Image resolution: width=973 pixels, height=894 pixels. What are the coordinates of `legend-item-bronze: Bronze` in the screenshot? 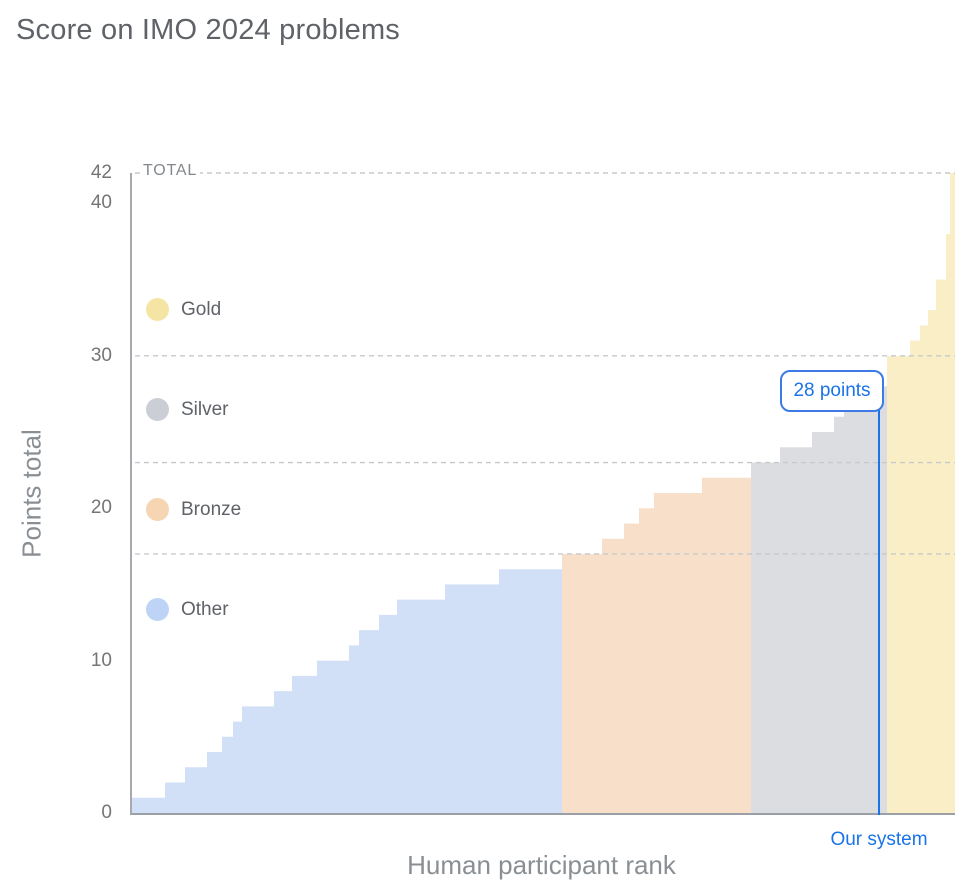 It's located at (193, 509).